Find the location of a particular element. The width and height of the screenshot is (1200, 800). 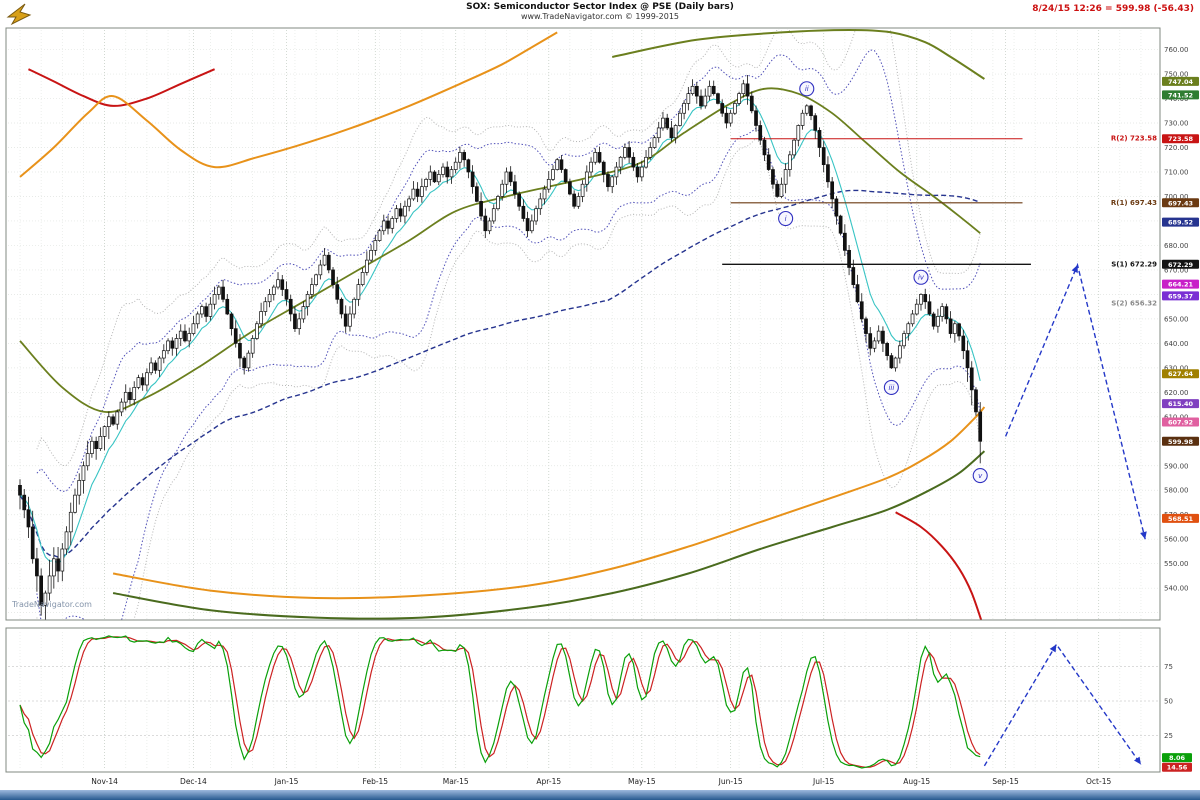

x-axis-label: Nov-14 is located at coordinates (104, 781).